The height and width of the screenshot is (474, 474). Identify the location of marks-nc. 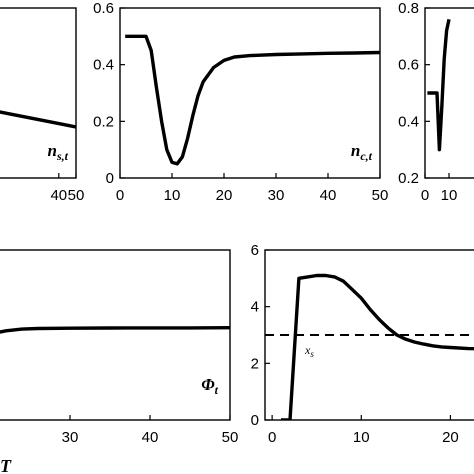
(252, 100).